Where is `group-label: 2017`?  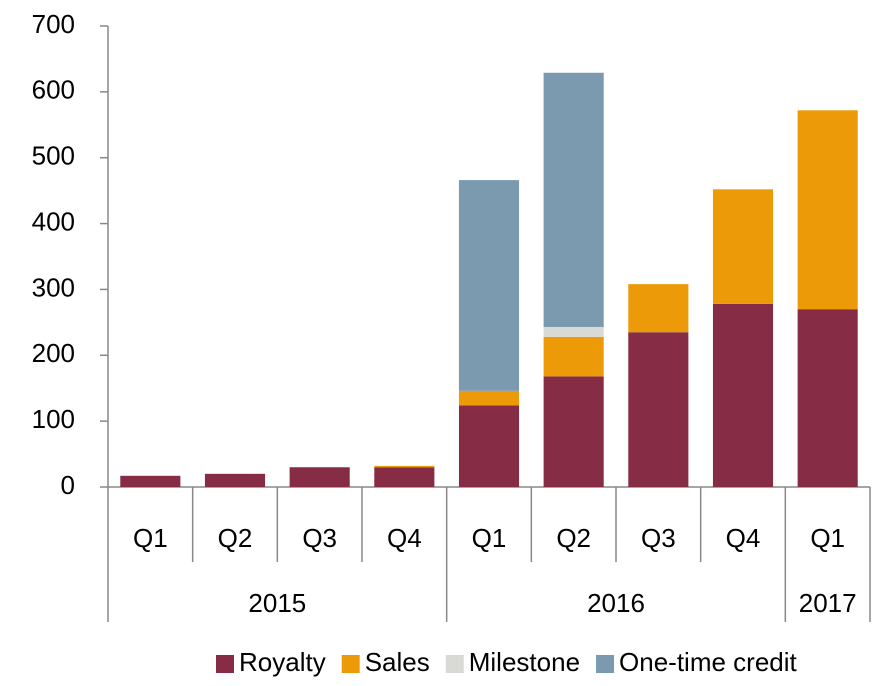
group-label: 2017 is located at coordinates (828, 603).